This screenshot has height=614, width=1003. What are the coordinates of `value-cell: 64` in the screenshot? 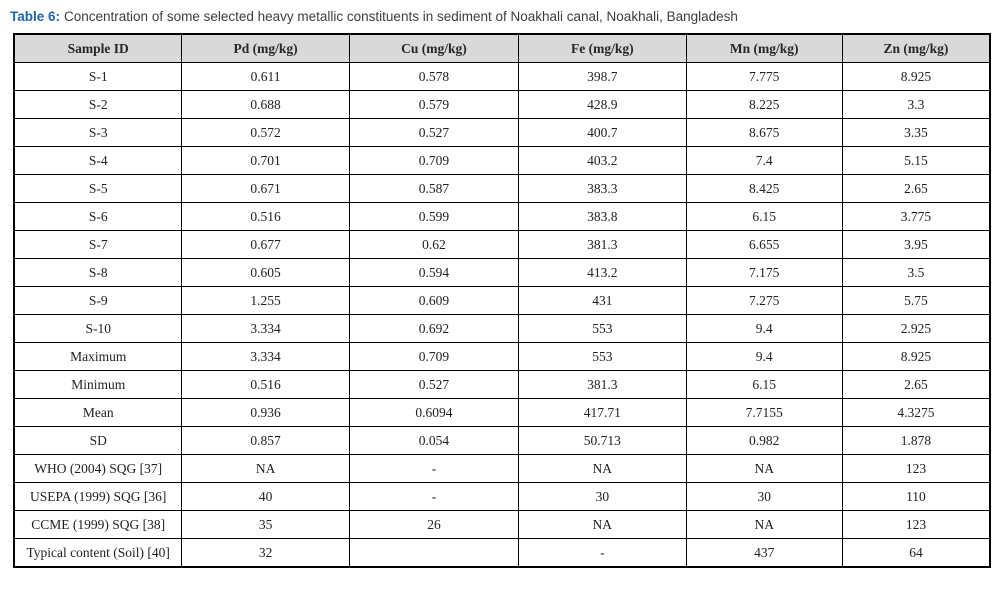 It's located at (916, 553).